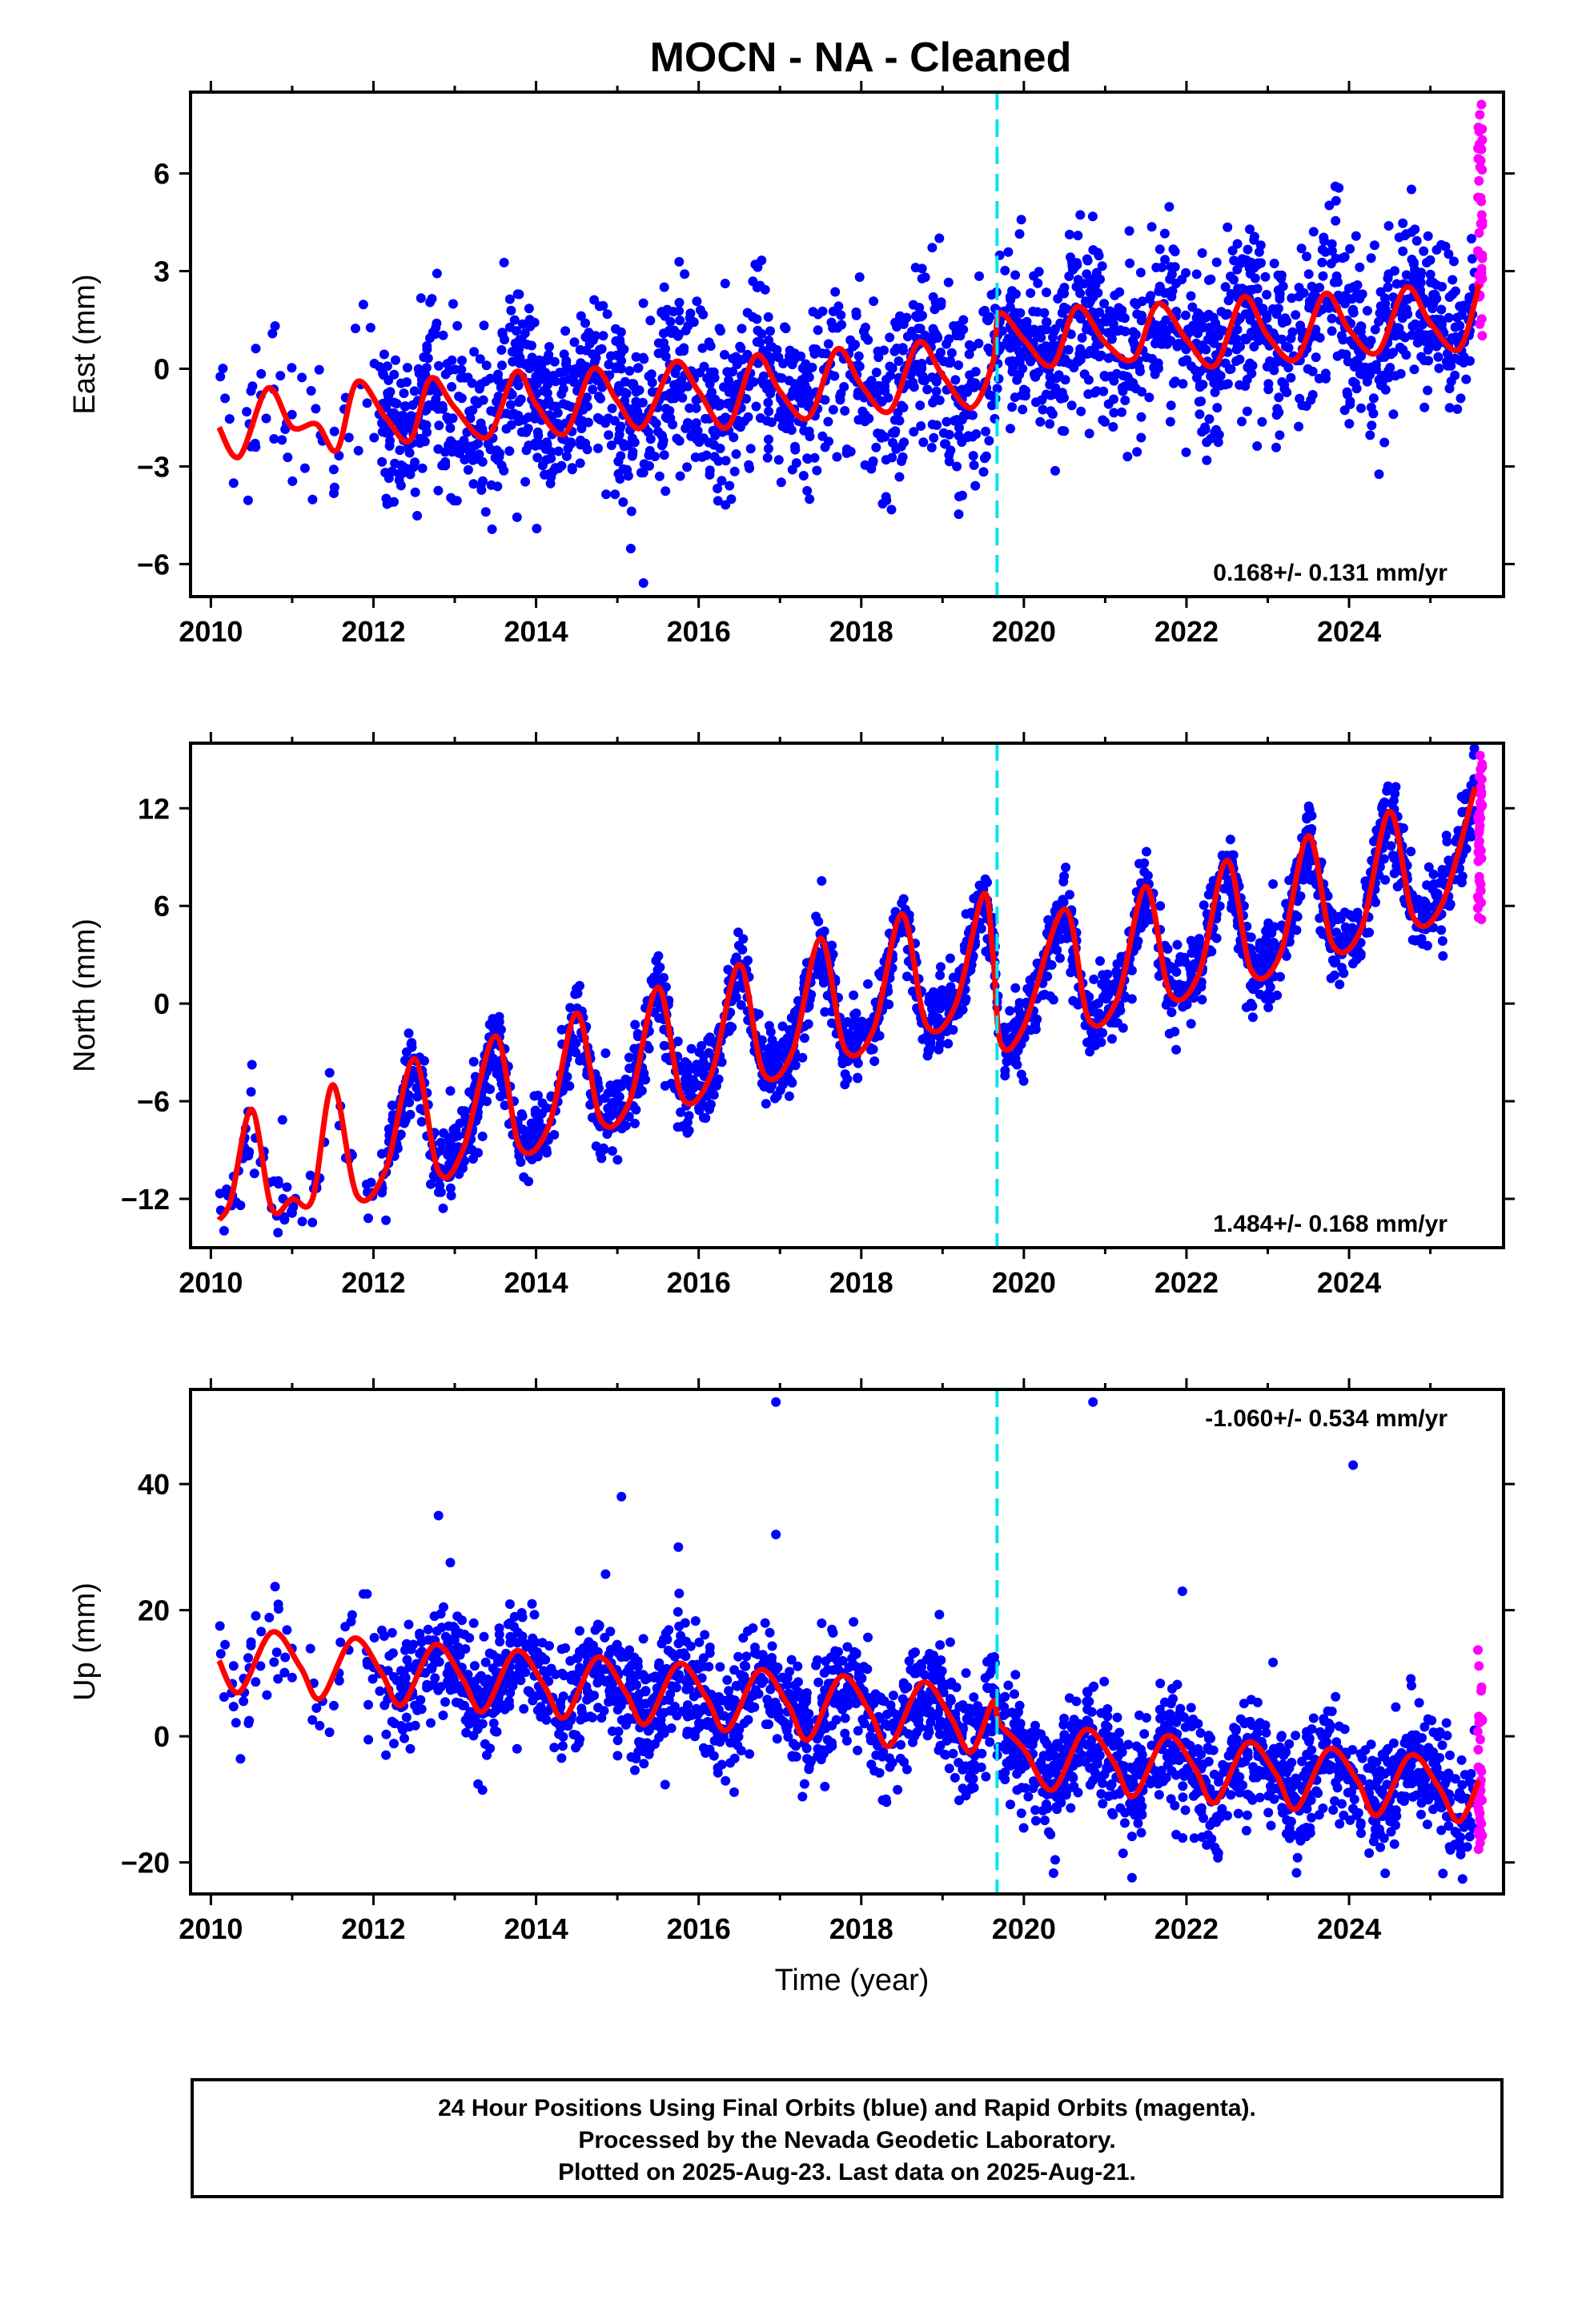  Describe the element at coordinates (211, 631) in the screenshot. I see `x-tick-label: 2010` at that location.